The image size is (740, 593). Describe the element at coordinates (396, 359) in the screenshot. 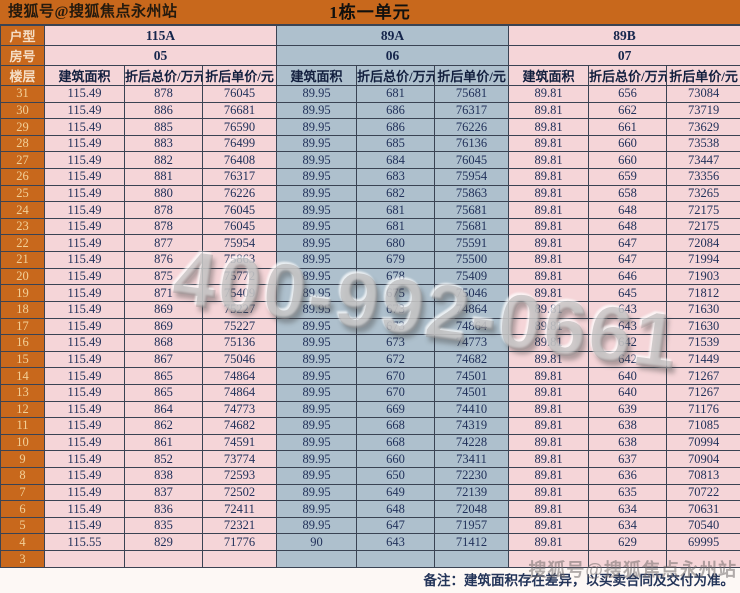

I see `total-price-cell: 672` at that location.